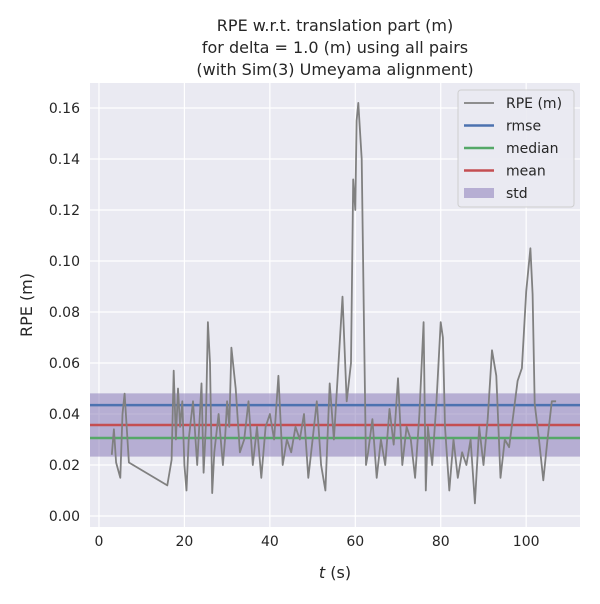 The width and height of the screenshot is (600, 604). Describe the element at coordinates (526, 172) in the screenshot. I see `legend-label-mean: mean` at that location.